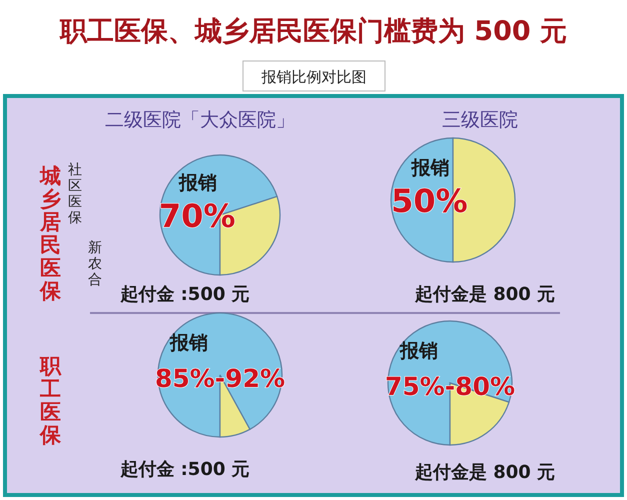 The image size is (627, 500). Describe the element at coordinates (429, 201) in the screenshot. I see `data-label: 50%` at that location.